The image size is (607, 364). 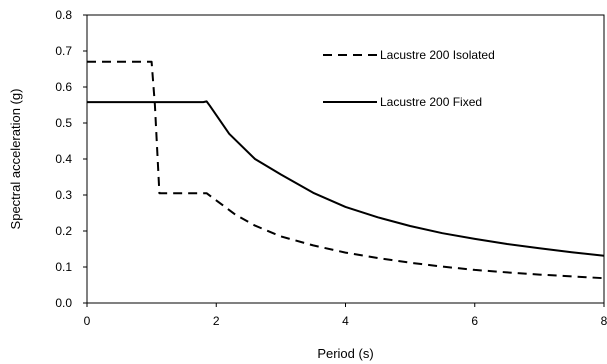 I want to click on y-tick-label: 0.5, so click(x=63, y=123).